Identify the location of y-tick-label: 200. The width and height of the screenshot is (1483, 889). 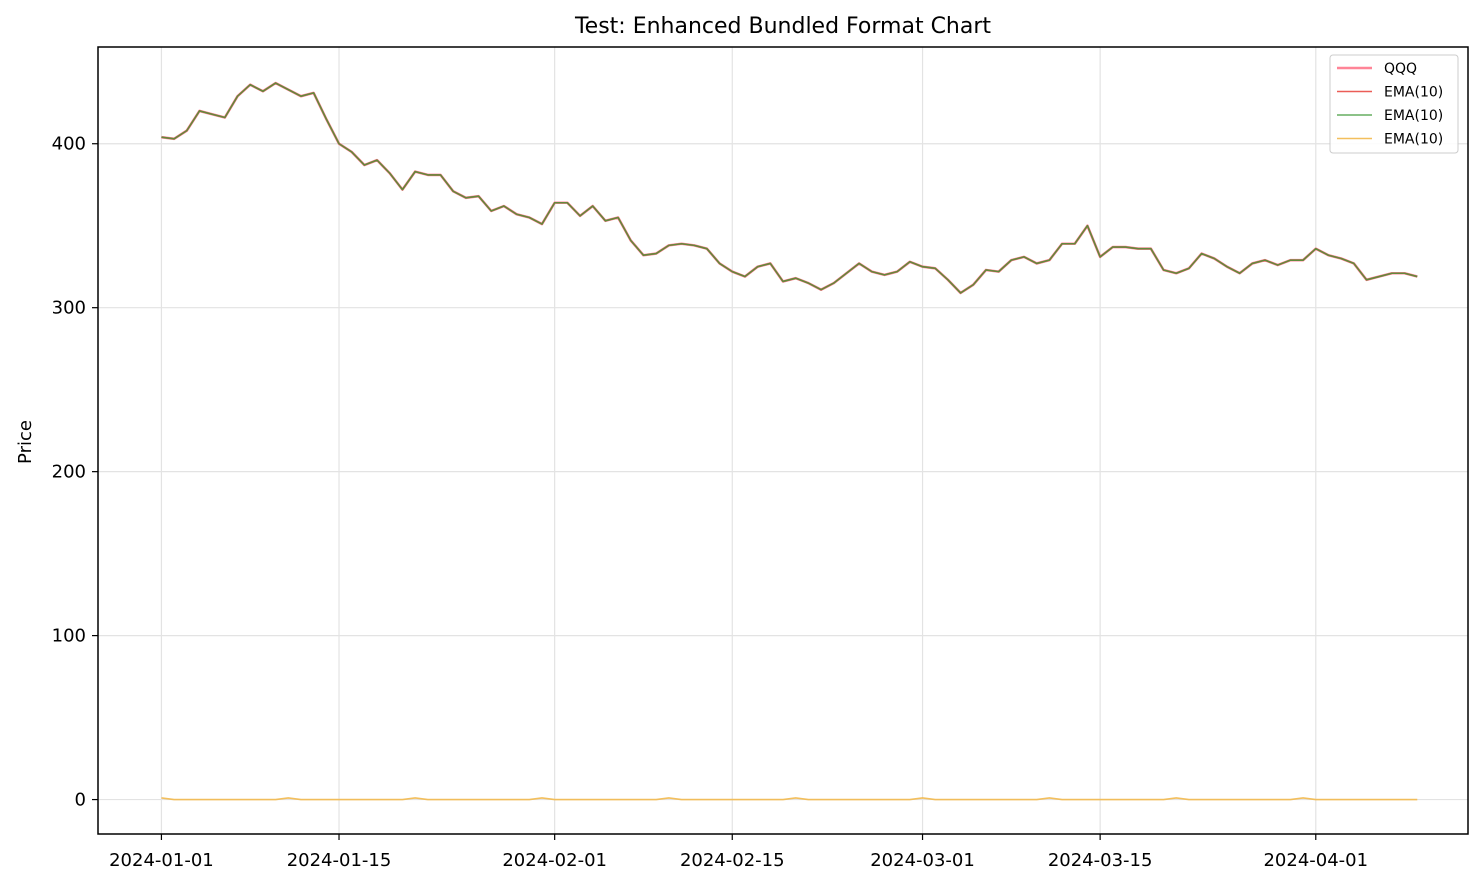
(69, 472).